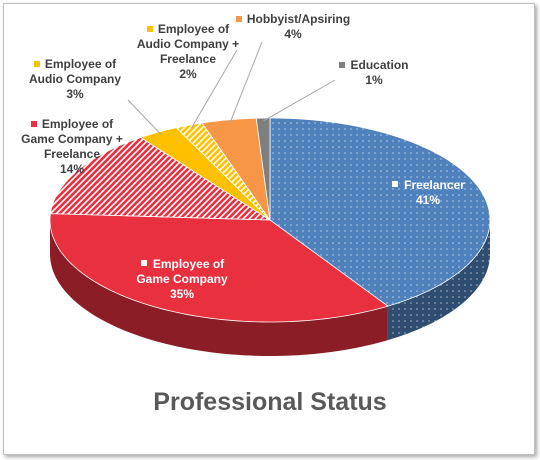  What do you see at coordinates (298, 19) in the screenshot?
I see `category-label: Hobbyist/Apsiring` at bounding box center [298, 19].